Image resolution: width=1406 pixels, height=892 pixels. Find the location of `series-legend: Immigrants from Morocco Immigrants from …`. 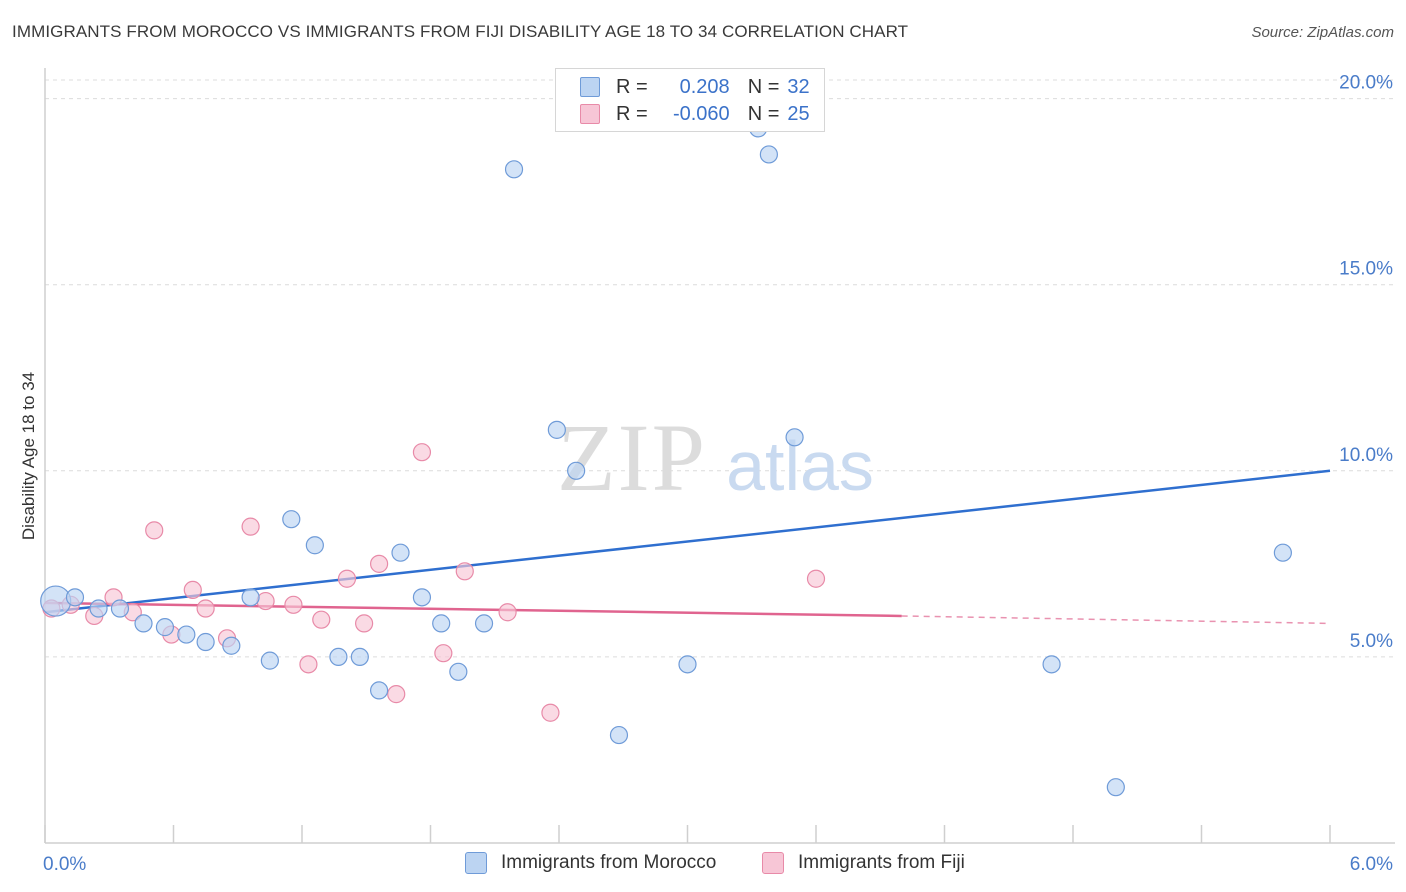

series-legend: Immigrants from Morocco Immigrants from … is located at coordinates (703, 865).